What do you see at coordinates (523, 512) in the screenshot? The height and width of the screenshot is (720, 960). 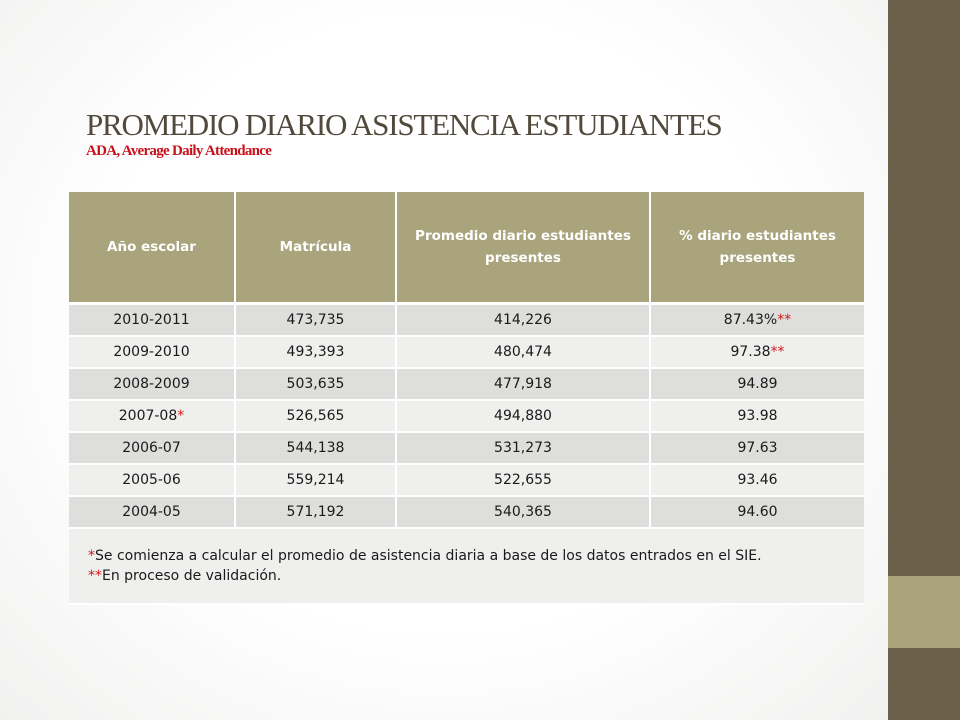 I see `cell-daily-average: 540,365` at bounding box center [523, 512].